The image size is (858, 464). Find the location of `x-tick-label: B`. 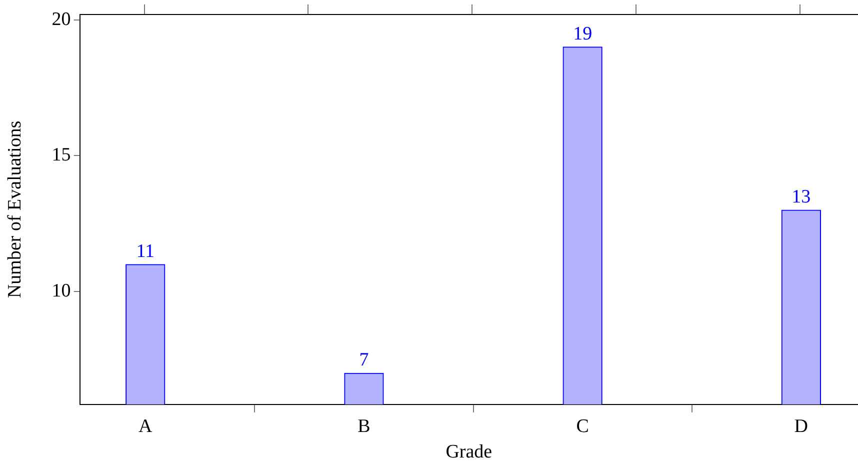

x-tick-label: B is located at coordinates (364, 426).